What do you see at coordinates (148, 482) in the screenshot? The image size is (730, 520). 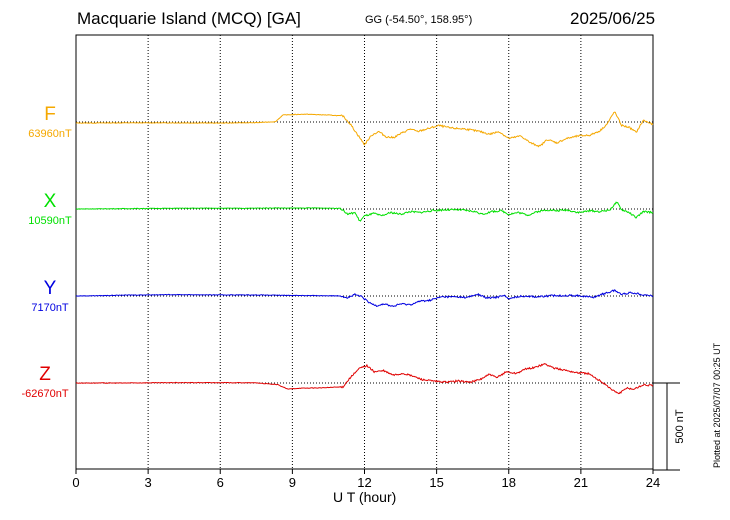 I see `x-tick-label-3: 3` at bounding box center [148, 482].